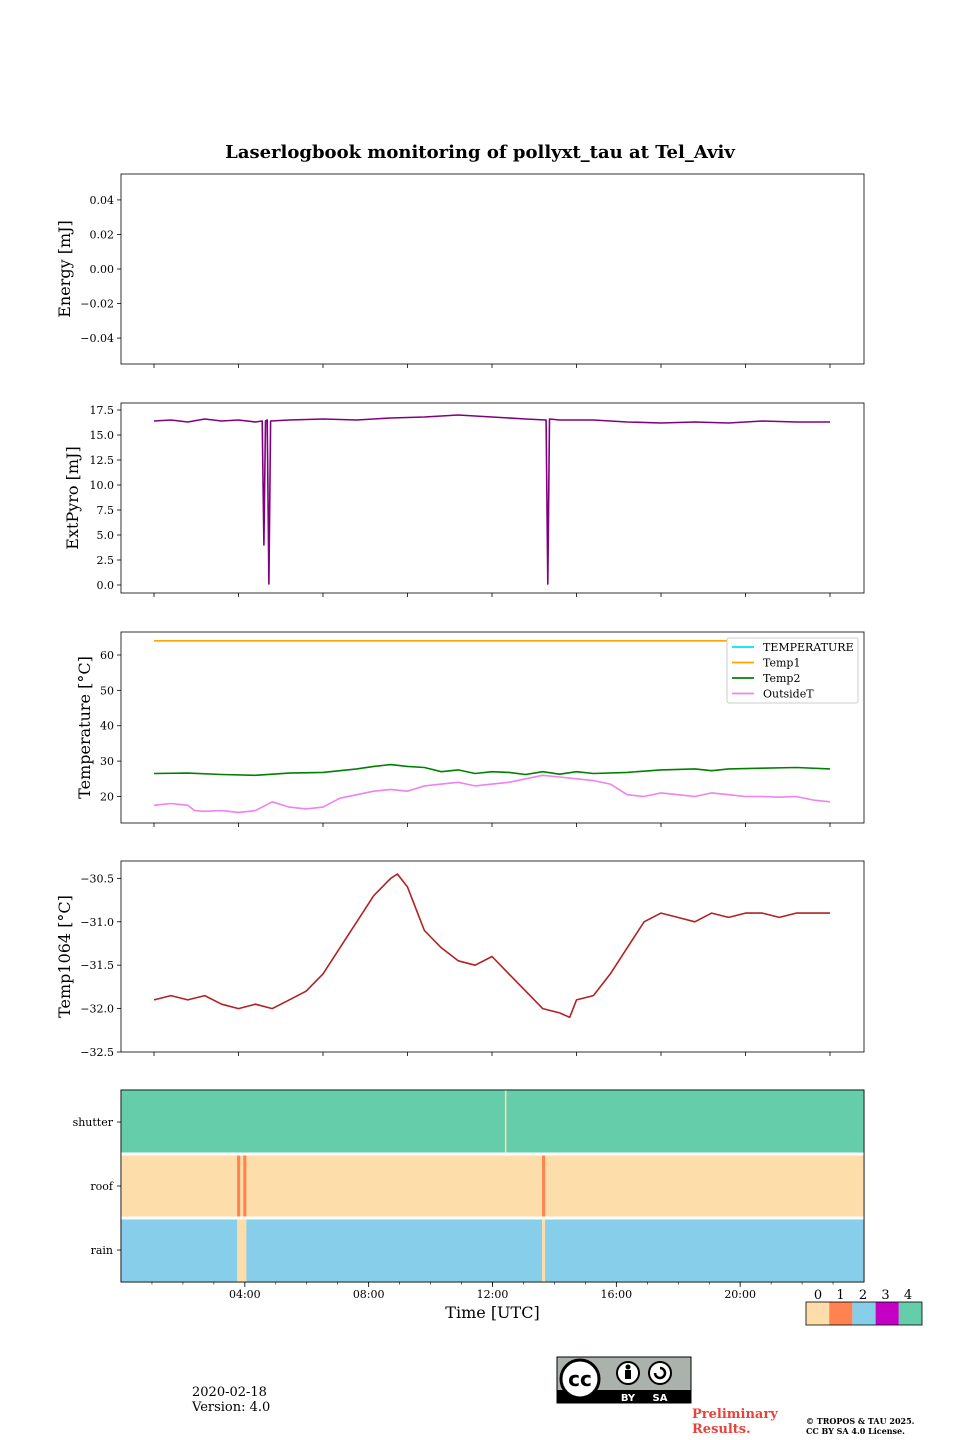 This screenshot has width=960, height=1440. I want to click on y-tick-label: 40, so click(107, 726).